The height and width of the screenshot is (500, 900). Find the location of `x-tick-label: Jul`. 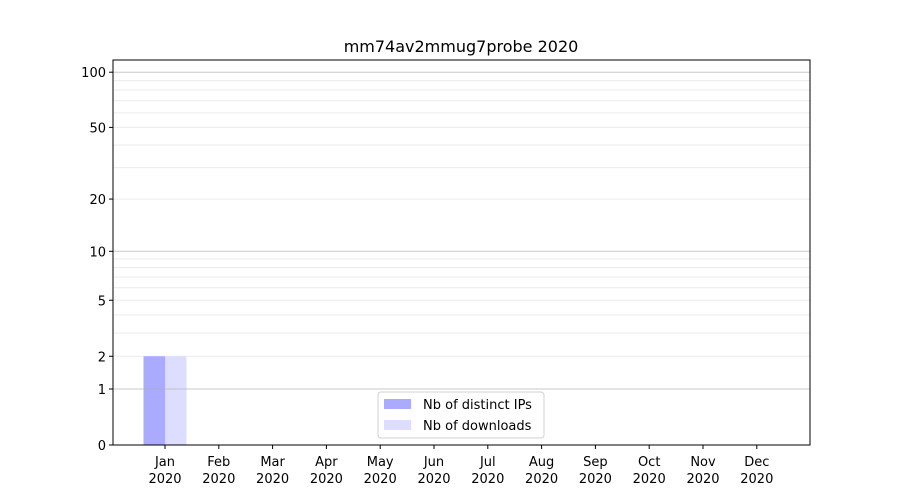

x-tick-label: Jul is located at coordinates (487, 462).